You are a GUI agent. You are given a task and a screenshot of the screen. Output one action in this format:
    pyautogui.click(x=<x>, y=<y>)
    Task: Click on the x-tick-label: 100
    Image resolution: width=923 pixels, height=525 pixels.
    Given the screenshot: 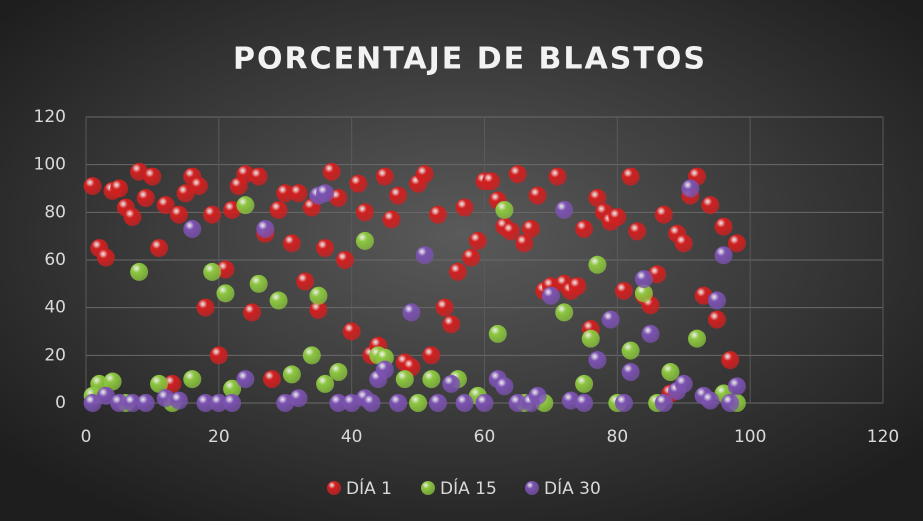 What is the action you would take?
    pyautogui.click(x=750, y=437)
    